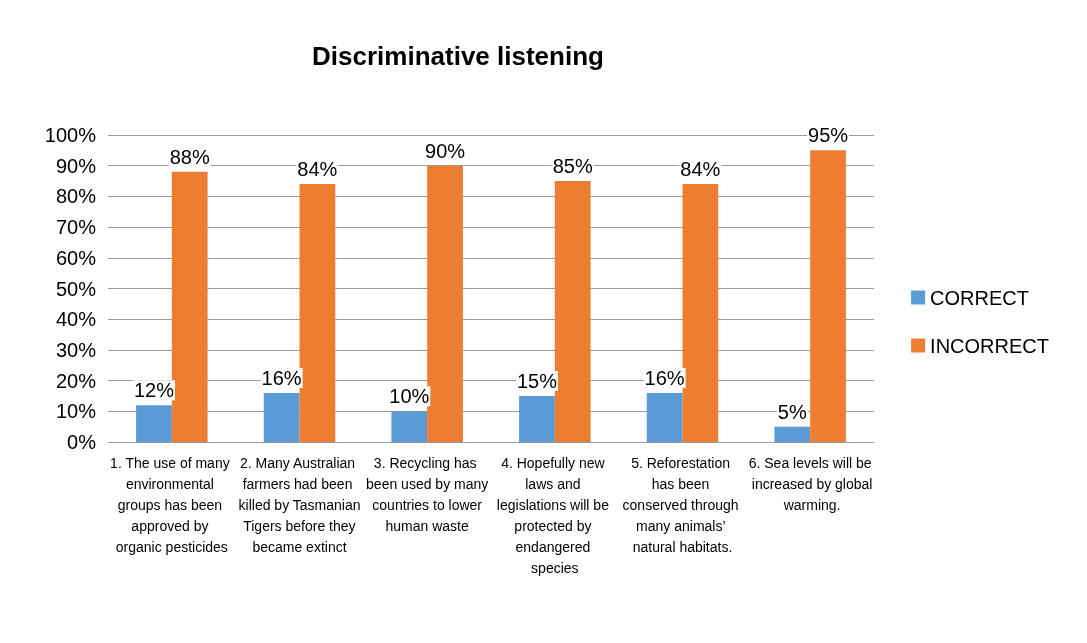 This screenshot has width=1087, height=643. What do you see at coordinates (458, 56) in the screenshot?
I see `chart-title: Discriminative listening` at bounding box center [458, 56].